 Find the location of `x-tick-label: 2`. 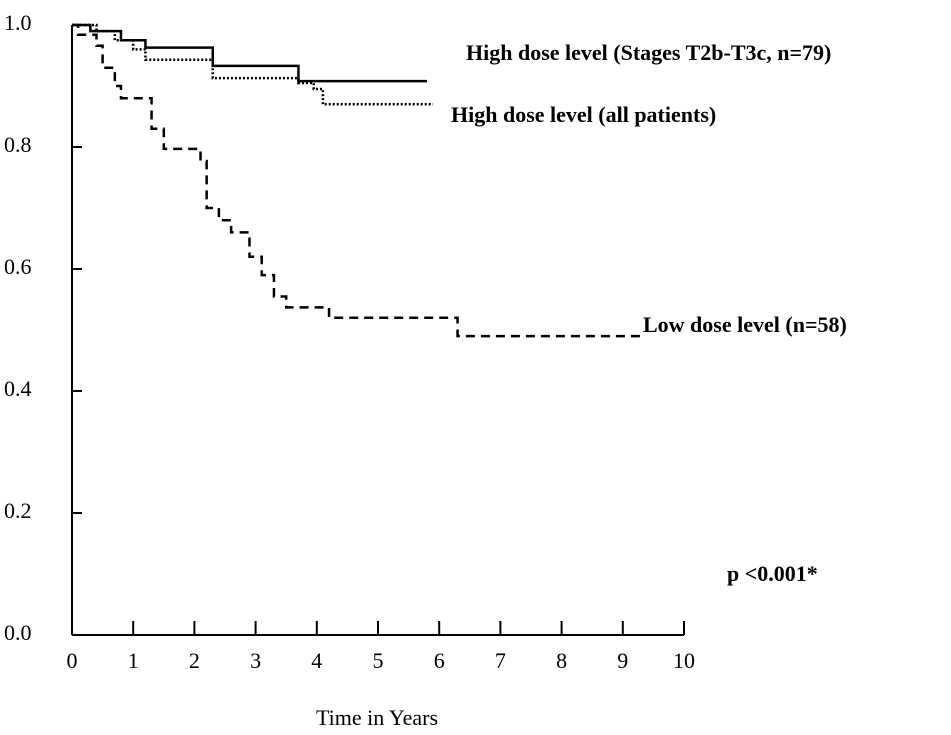

x-tick-label: 2 is located at coordinates (194, 660).